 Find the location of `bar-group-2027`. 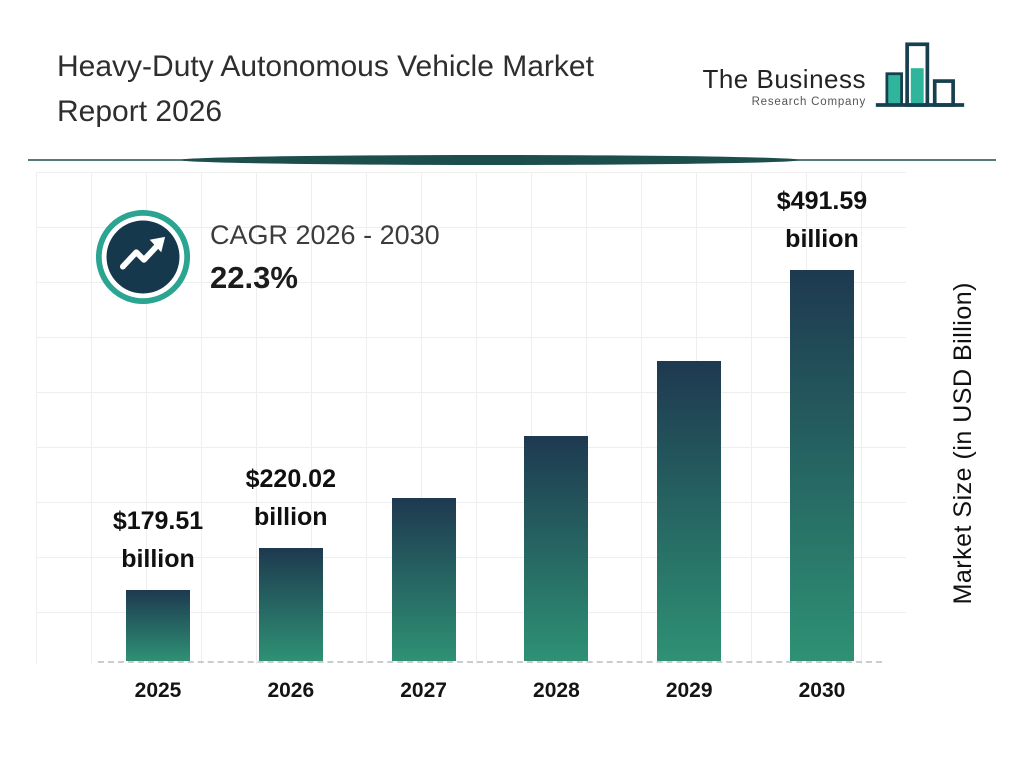

bar-group-2027 is located at coordinates (424, 579).